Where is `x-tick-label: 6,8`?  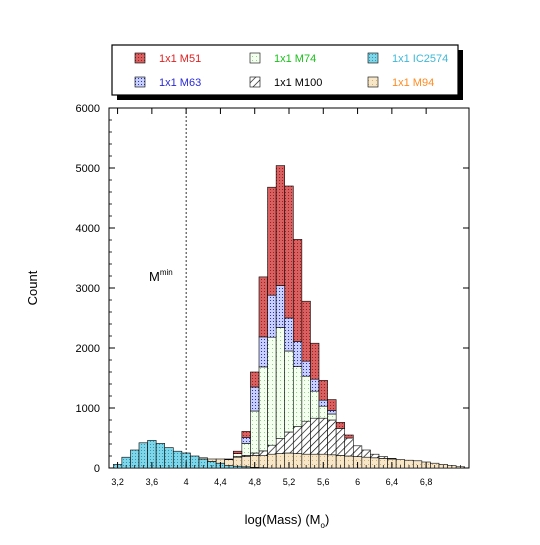
x-tick-label: 6,8 is located at coordinates (426, 482).